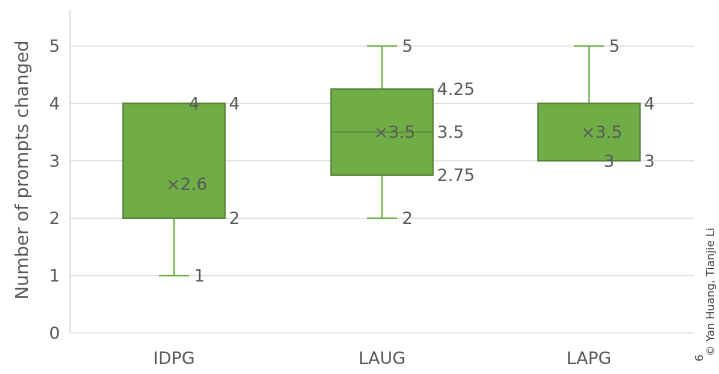 This screenshot has width=719, height=374. Describe the element at coordinates (54, 219) in the screenshot. I see `y-tick-label: 2` at that location.